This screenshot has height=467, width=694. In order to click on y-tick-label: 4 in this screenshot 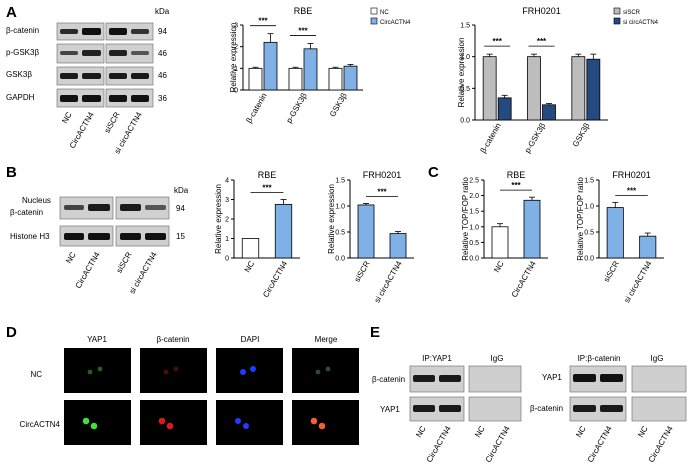, I will do `click(227, 181)`.